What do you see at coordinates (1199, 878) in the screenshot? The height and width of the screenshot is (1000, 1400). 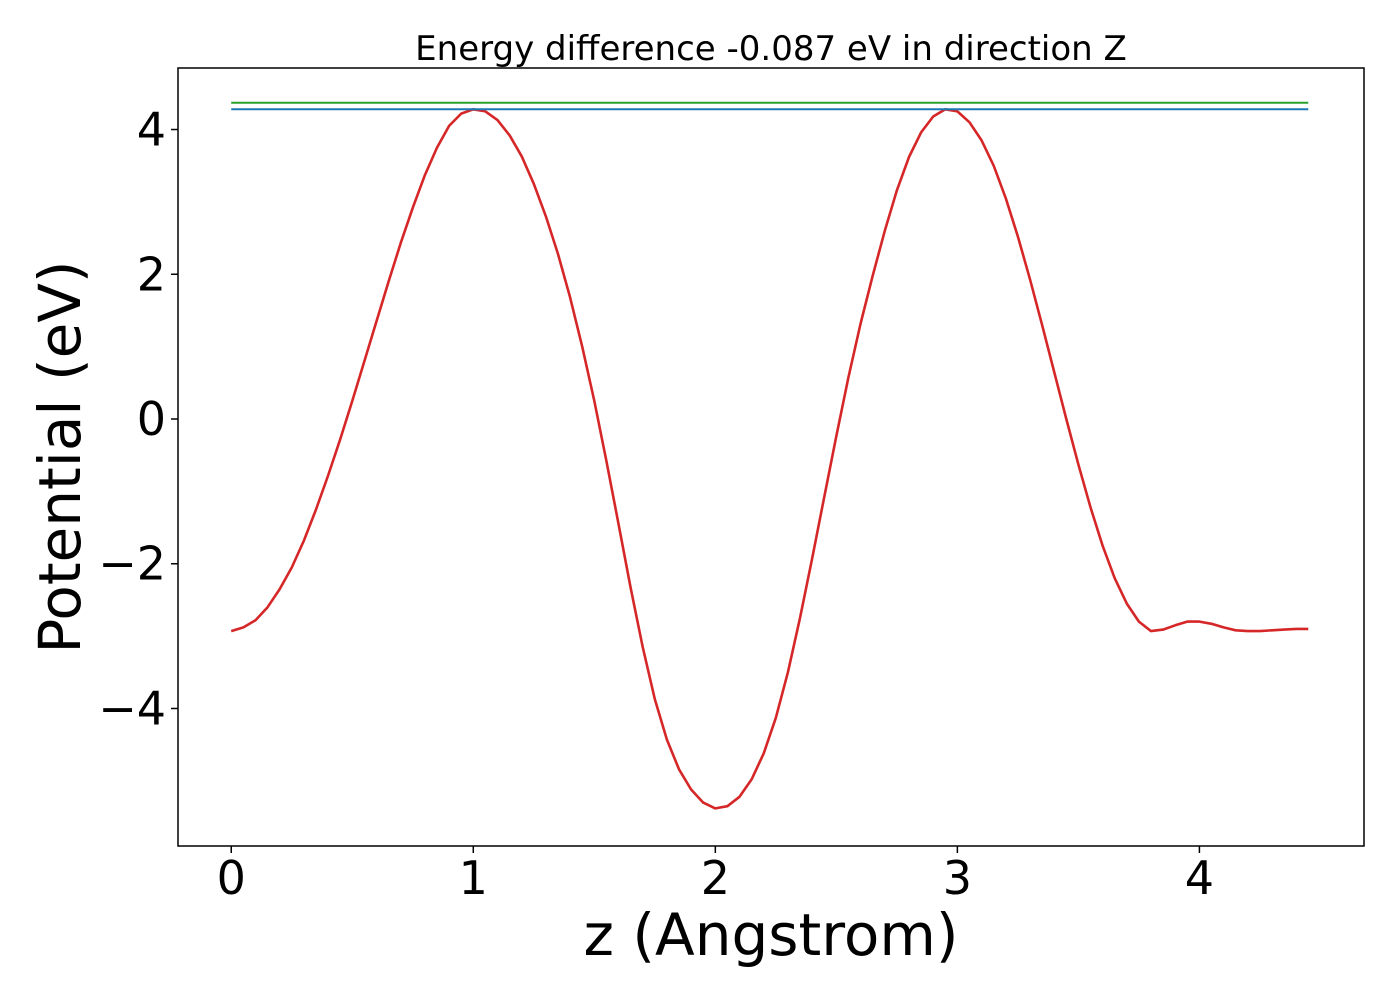 I see `x-tick-label: 4` at bounding box center [1199, 878].